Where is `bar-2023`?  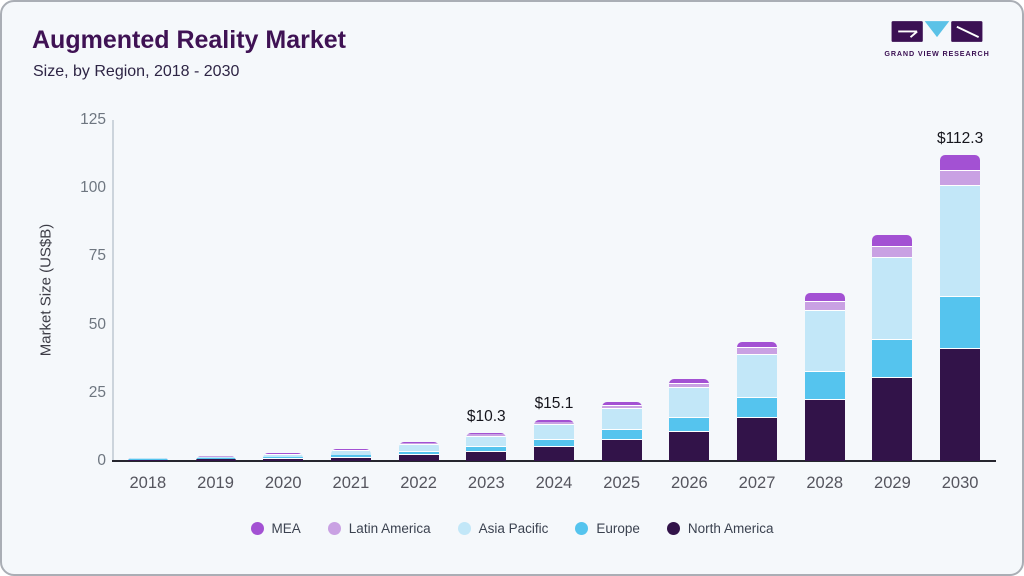 bar-2023 is located at coordinates (486, 446).